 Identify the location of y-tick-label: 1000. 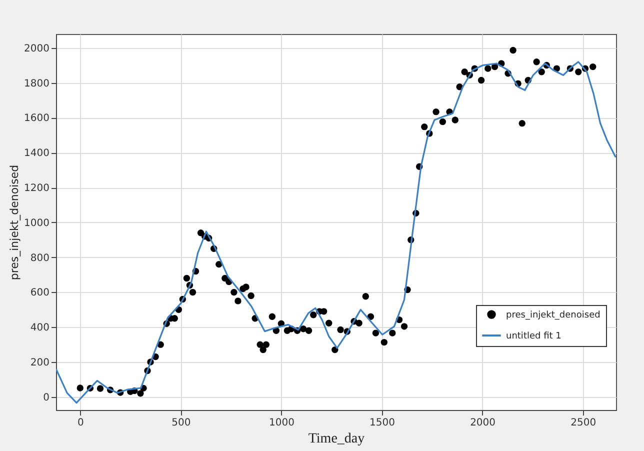
(37, 223).